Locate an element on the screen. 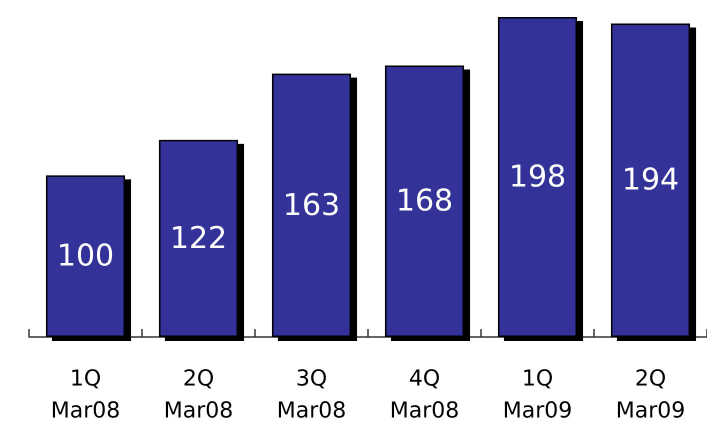 The image size is (715, 440). x-tick-label: 4Q Mar08 is located at coordinates (425, 395).